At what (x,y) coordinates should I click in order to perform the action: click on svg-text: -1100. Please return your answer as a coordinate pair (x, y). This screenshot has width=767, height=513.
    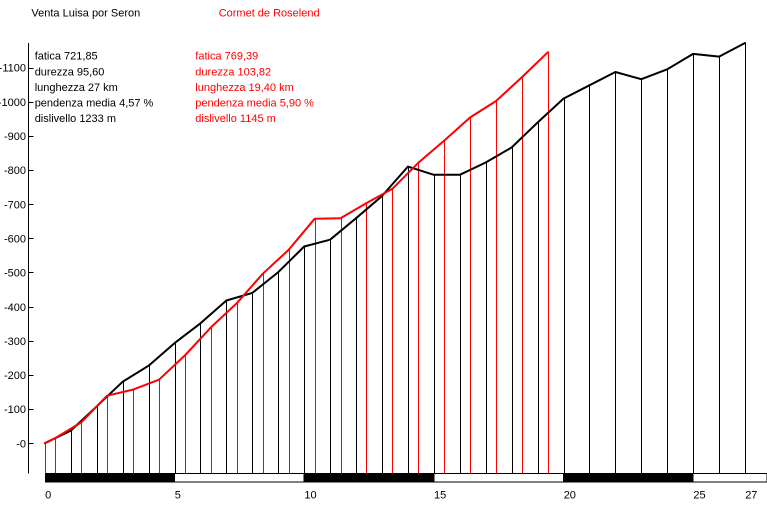
    Looking at the image, I should click on (13, 69).